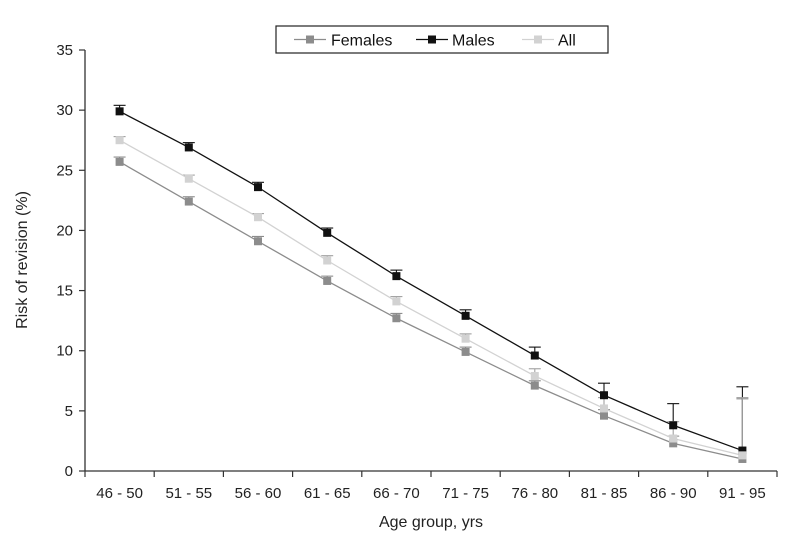 Image resolution: width=794 pixels, height=557 pixels. Describe the element at coordinates (70, 261) in the screenshot. I see `y-ticks: 0 5 10 15 20 25 30 35` at that location.